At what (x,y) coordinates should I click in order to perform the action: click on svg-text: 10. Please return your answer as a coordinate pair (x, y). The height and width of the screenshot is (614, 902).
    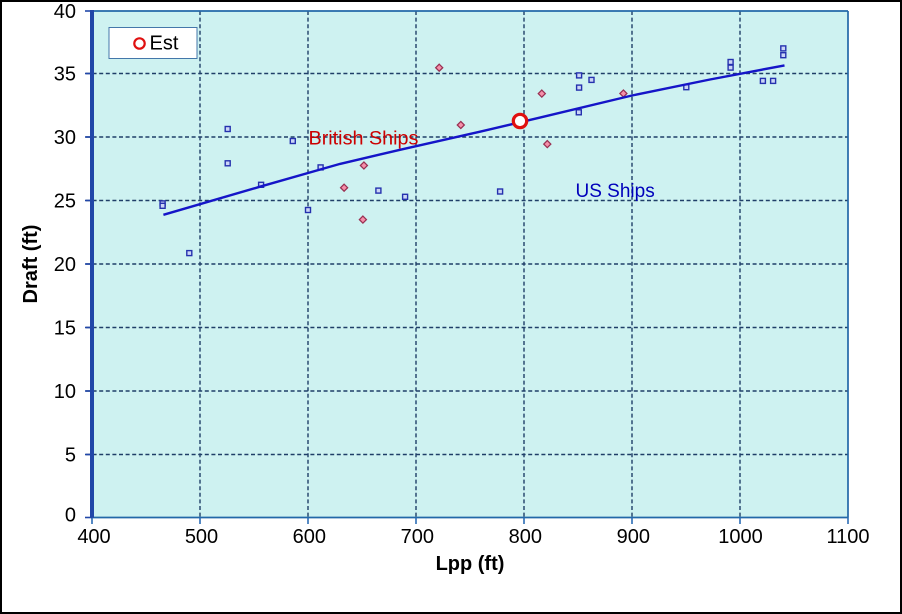
    Looking at the image, I should click on (65, 392).